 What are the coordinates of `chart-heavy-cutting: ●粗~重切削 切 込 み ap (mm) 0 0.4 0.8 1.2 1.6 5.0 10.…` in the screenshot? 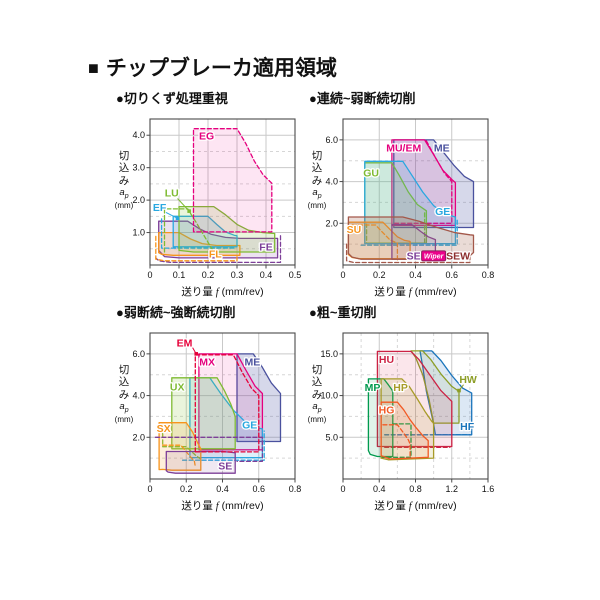 It's located at (407, 411).